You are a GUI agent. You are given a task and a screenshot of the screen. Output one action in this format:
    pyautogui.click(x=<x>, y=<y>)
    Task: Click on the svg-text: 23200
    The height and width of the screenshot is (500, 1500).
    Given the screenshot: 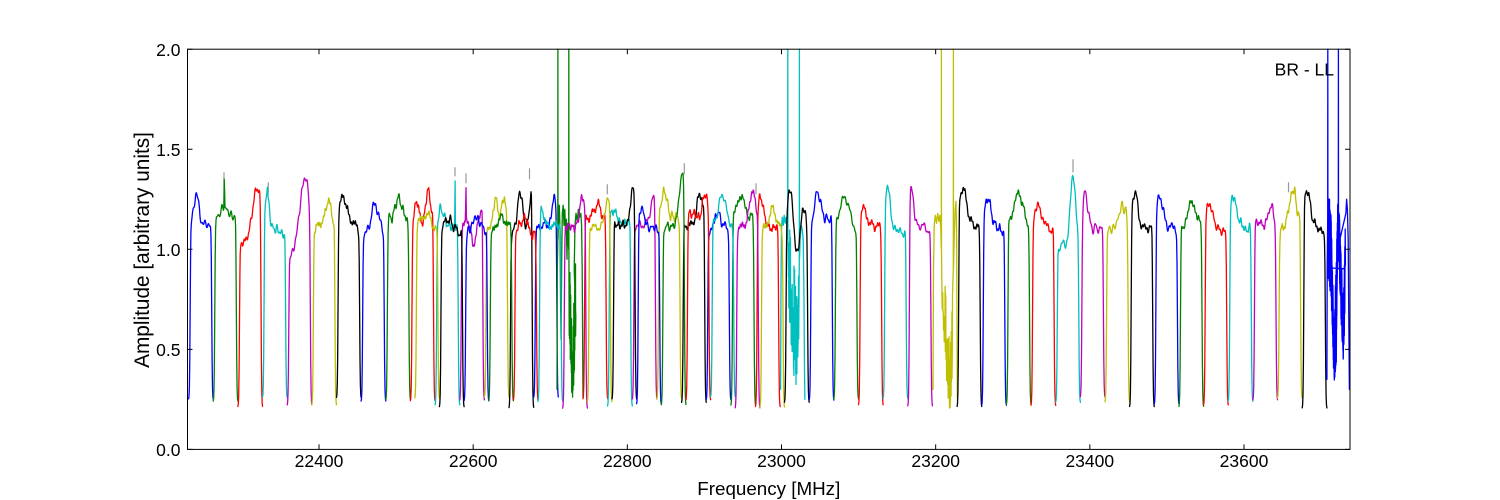 What is the action you would take?
    pyautogui.click(x=935, y=461)
    